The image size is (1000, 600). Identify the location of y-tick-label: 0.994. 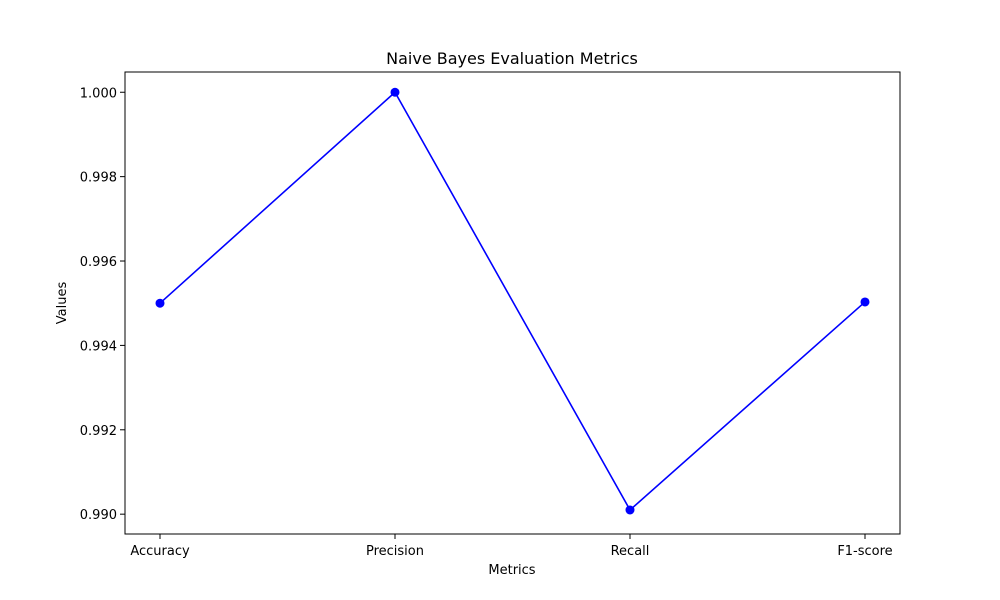
(98, 346).